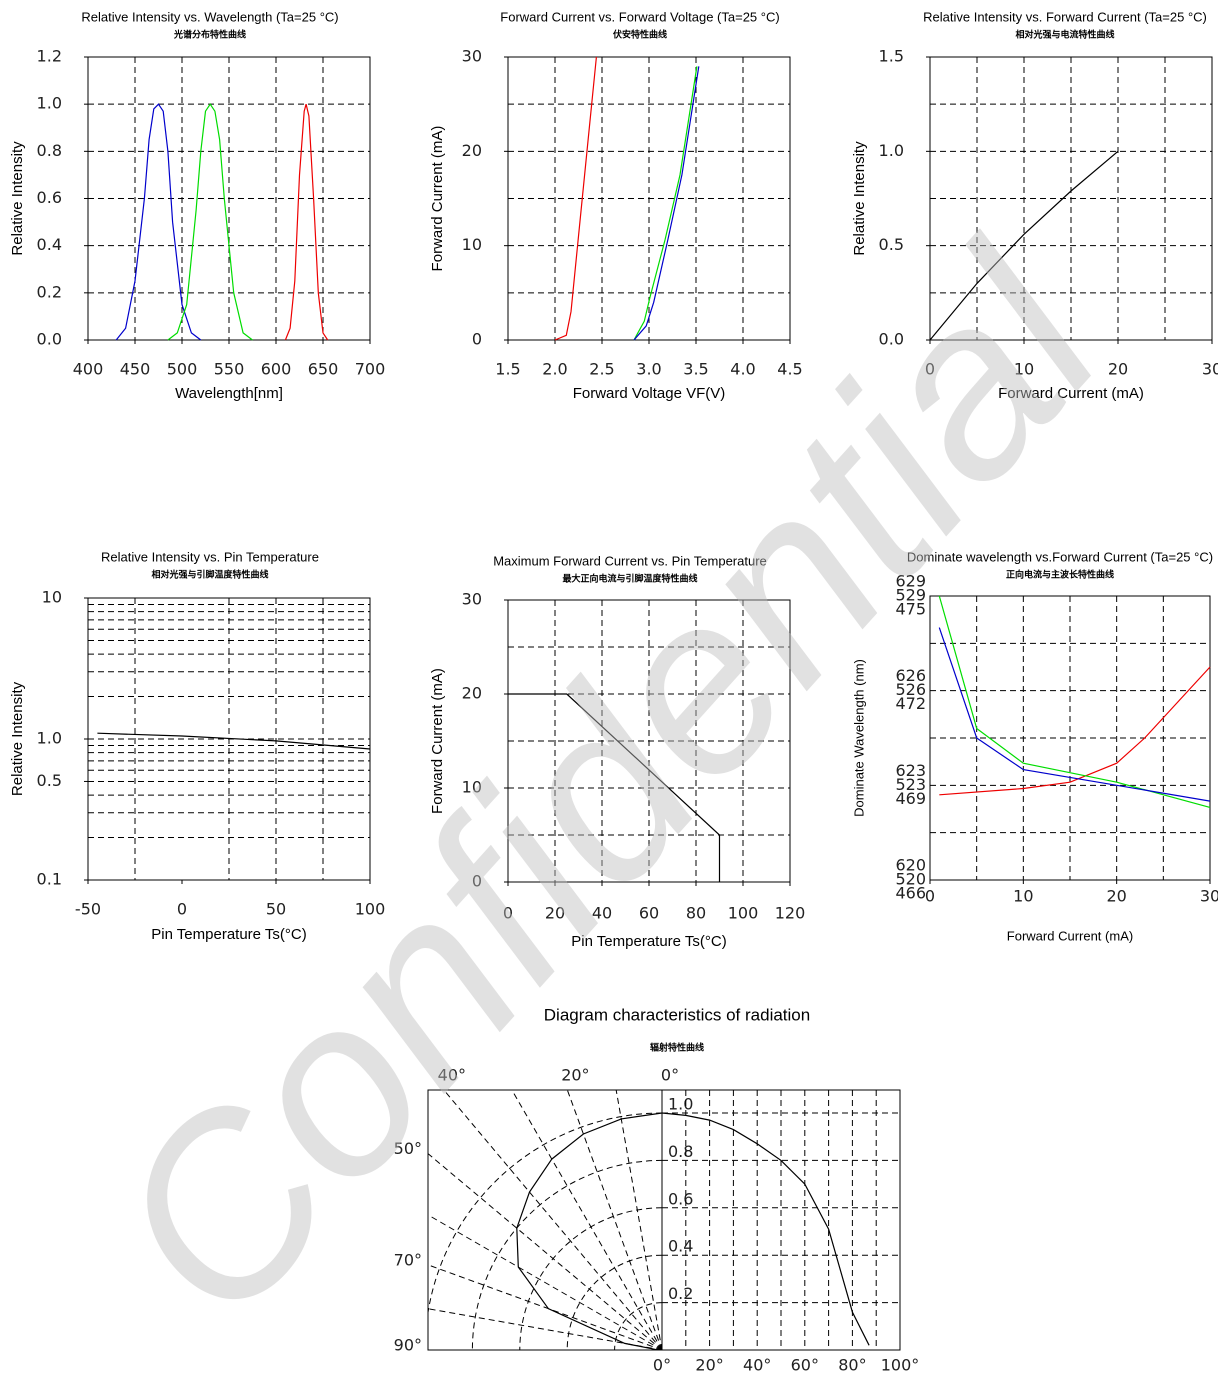  I want to click on x-axis-label: Pin Temperature Ts(°C), so click(649, 941).